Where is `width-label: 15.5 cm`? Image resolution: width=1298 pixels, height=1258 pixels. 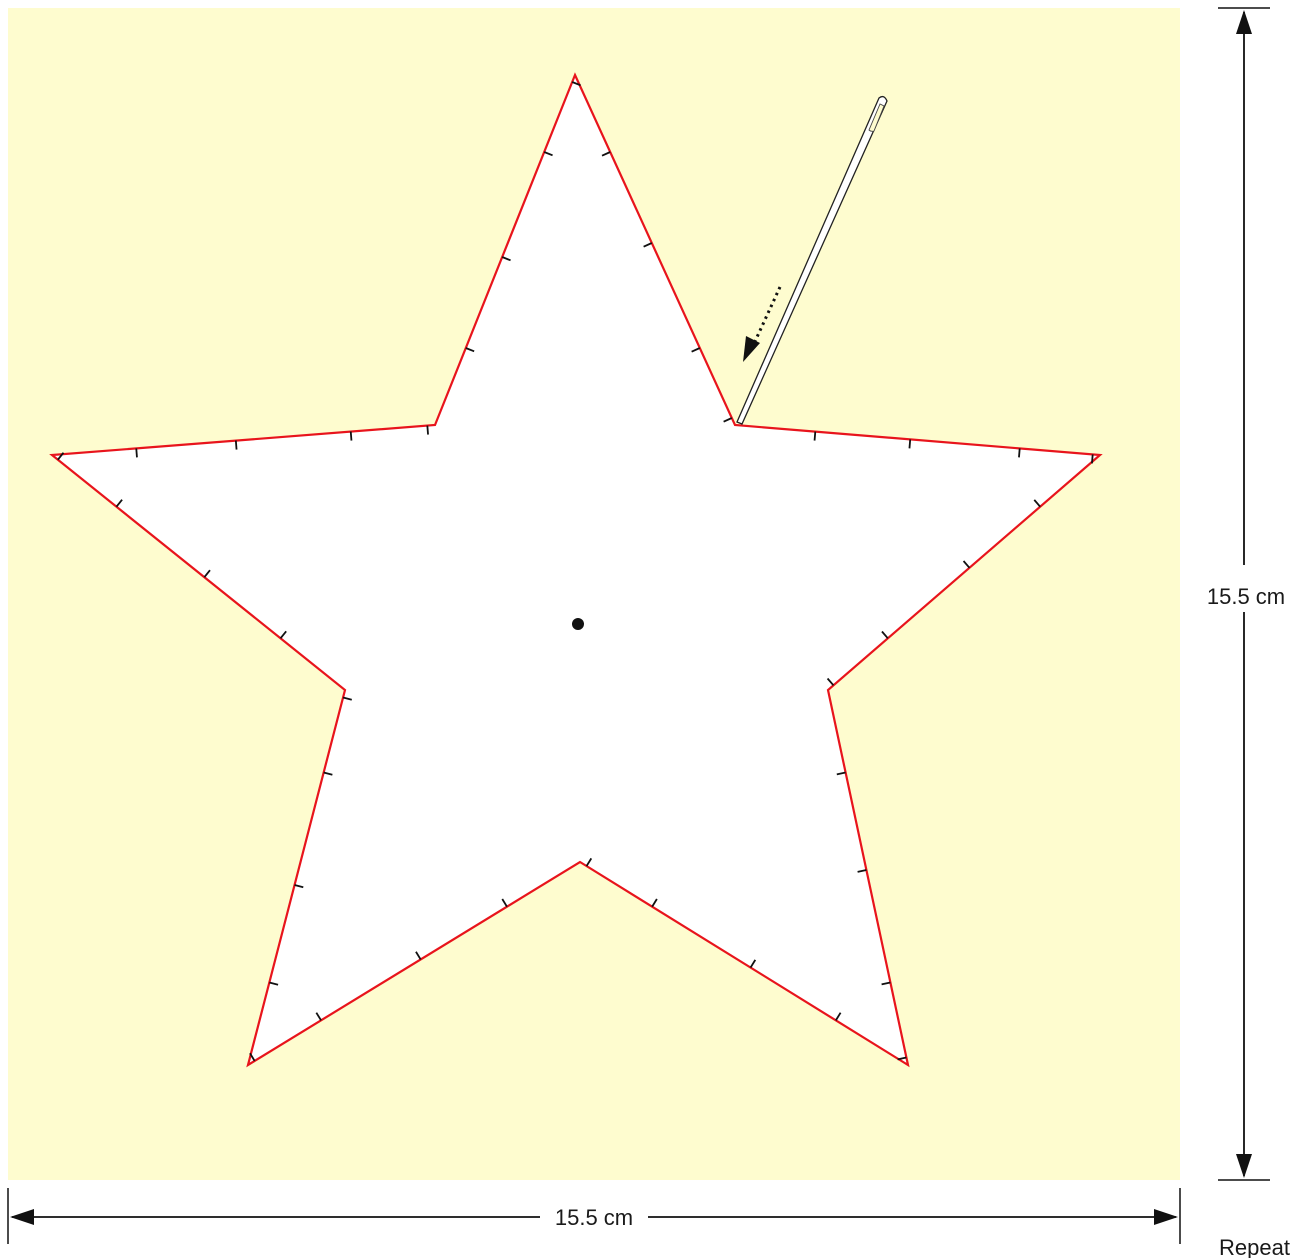 width-label: 15.5 cm is located at coordinates (594, 1217).